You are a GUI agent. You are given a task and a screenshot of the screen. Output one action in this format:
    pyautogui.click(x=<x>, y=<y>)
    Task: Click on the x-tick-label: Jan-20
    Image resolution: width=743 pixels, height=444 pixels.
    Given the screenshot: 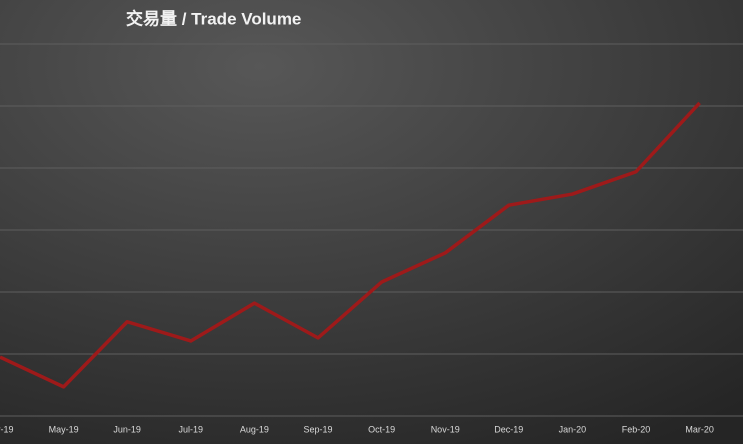 What is the action you would take?
    pyautogui.click(x=573, y=429)
    